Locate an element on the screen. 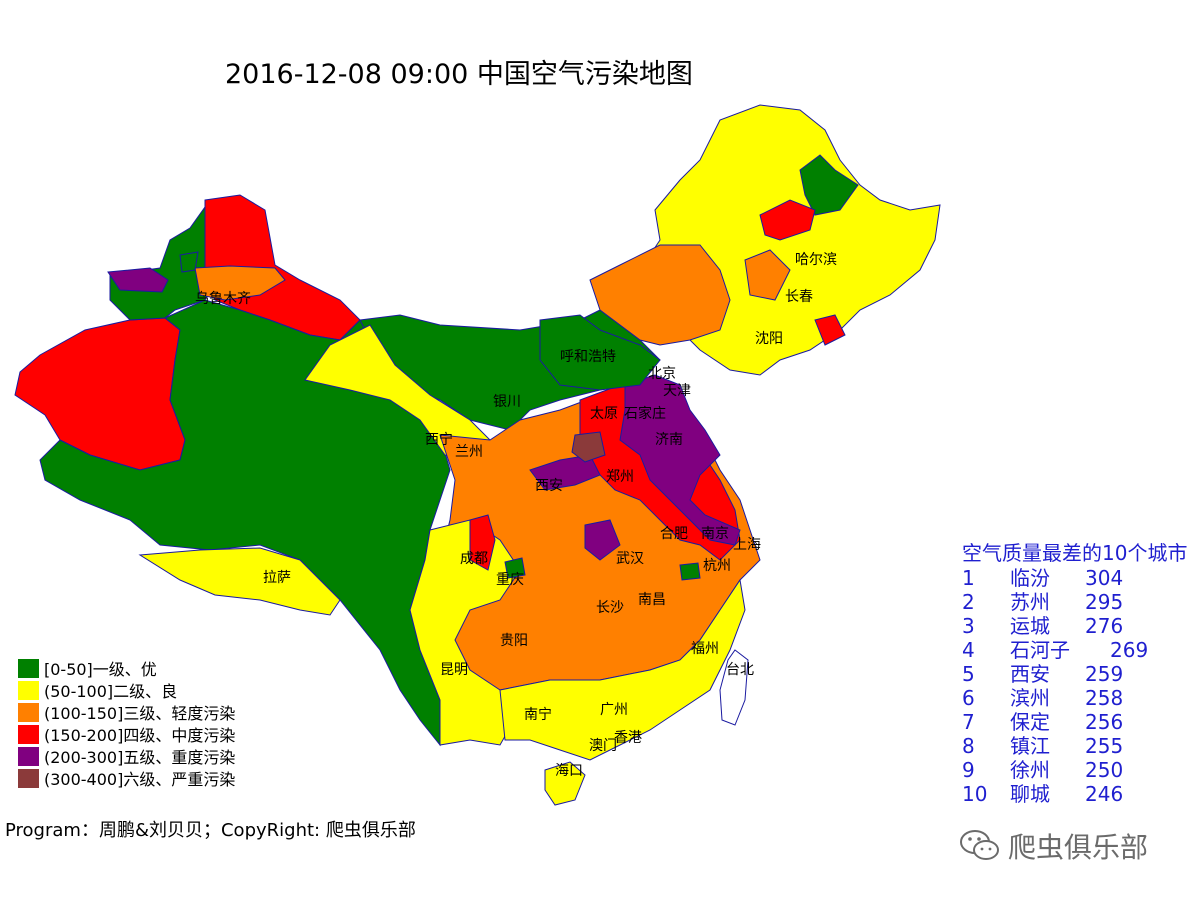 The width and height of the screenshot is (1200, 900). rank-value: 304 is located at coordinates (1104, 578).